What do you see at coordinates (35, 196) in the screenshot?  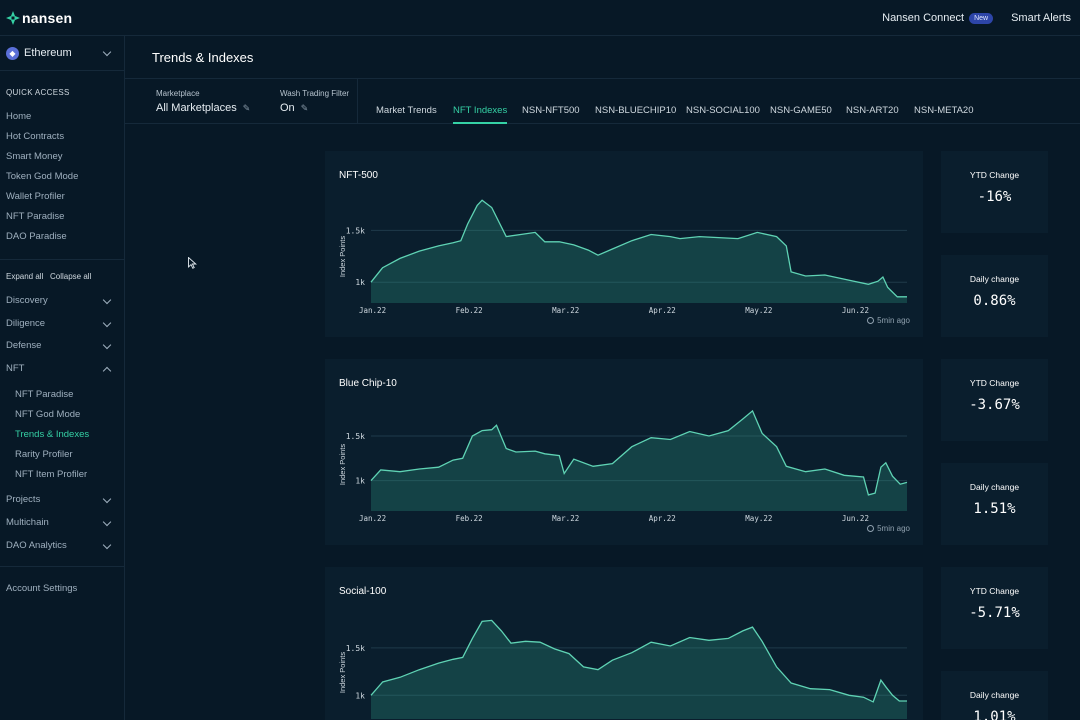 I see `quick-access-item: Wallet Profiler` at bounding box center [35, 196].